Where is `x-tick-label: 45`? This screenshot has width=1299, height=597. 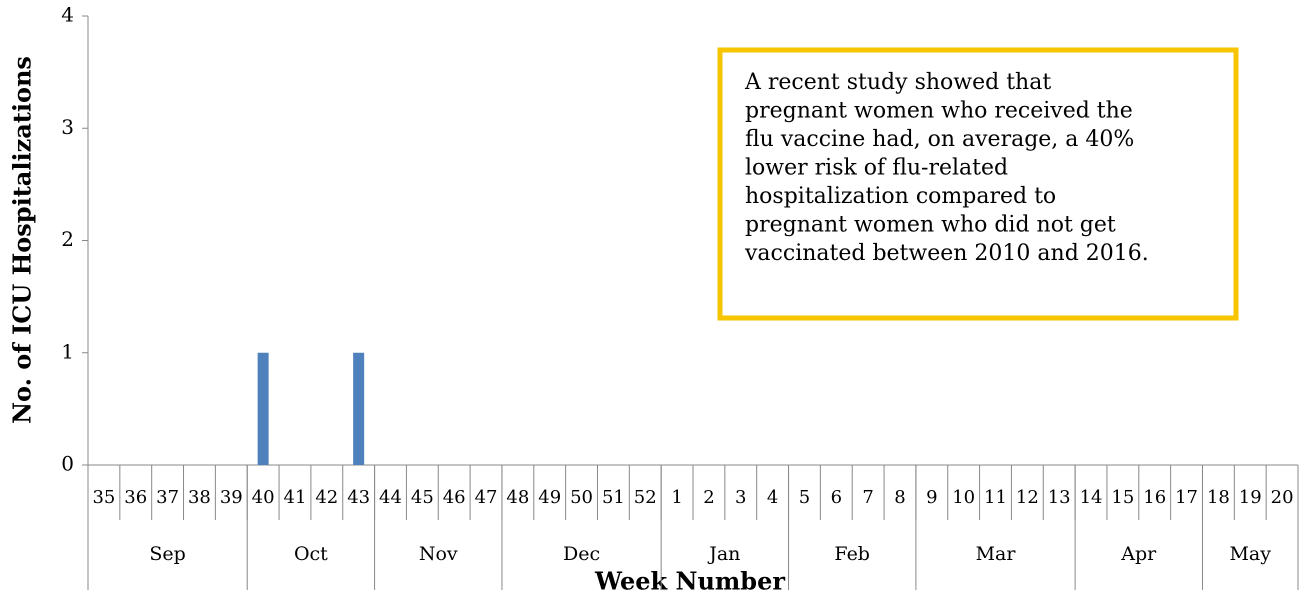
x-tick-label: 45 is located at coordinates (422, 497).